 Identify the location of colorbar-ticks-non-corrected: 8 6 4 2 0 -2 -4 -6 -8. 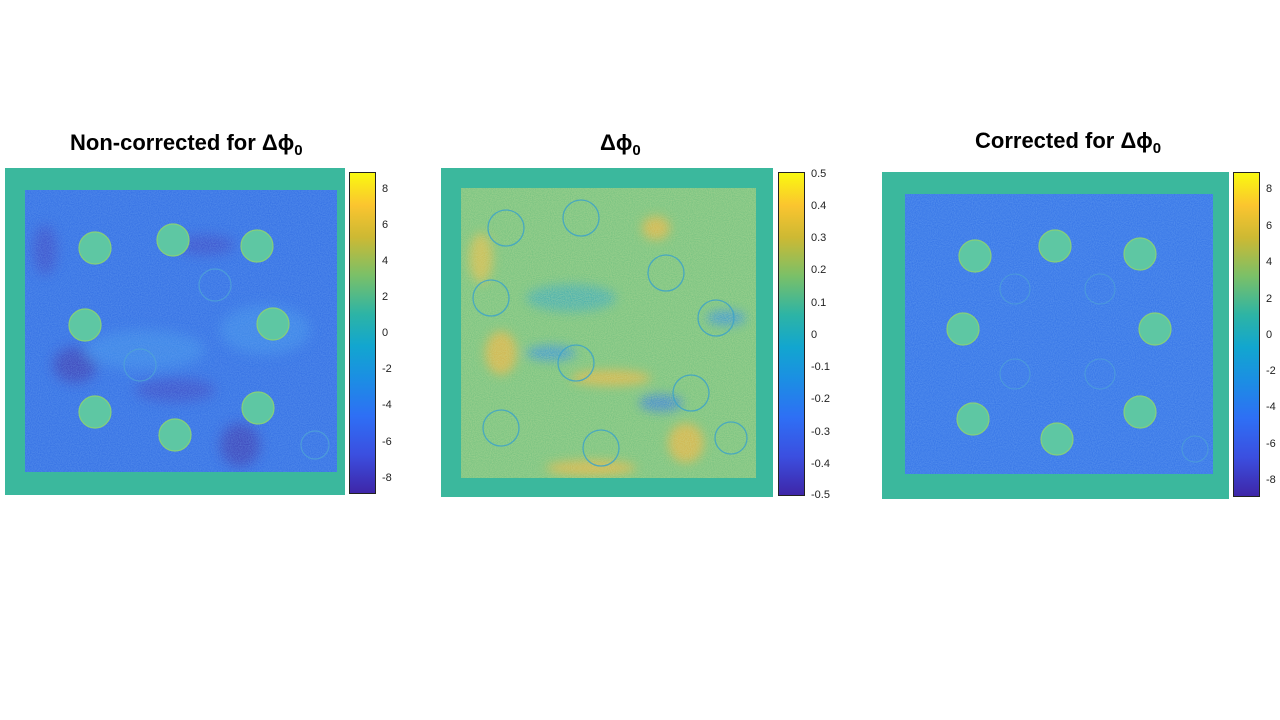
(397, 333).